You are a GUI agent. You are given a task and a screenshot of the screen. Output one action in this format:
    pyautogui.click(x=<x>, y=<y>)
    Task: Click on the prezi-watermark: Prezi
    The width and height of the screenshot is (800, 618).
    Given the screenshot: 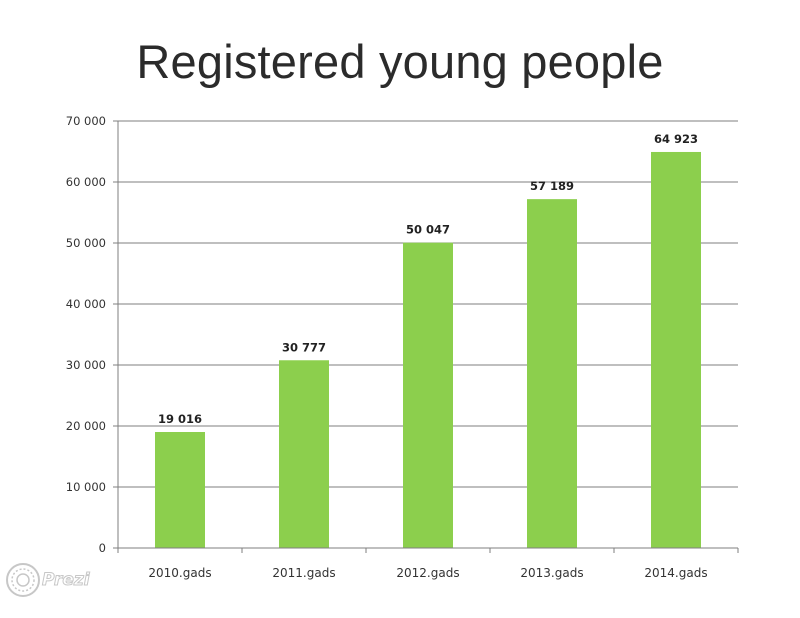 What is the action you would take?
    pyautogui.click(x=47, y=580)
    